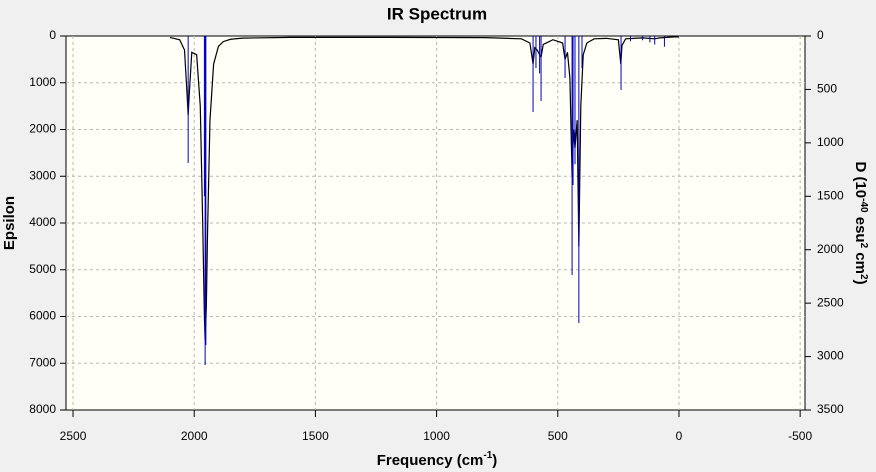 This screenshot has width=876, height=472. I want to click on x-tick-label: 2500, so click(73, 436).